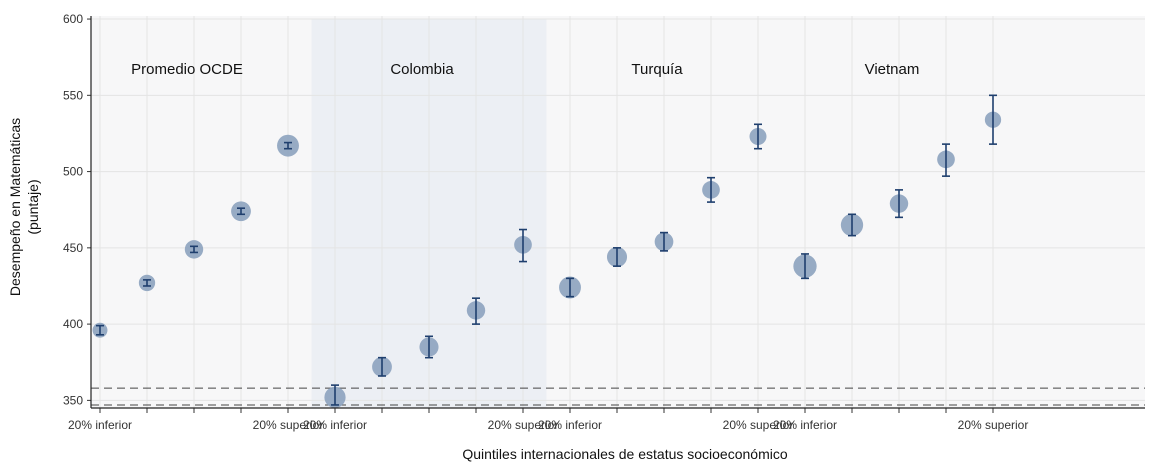 This screenshot has height=463, width=1175. I want to click on group-labels: Promedio OCDE Colombia Turquía Vietnam, so click(525, 69).